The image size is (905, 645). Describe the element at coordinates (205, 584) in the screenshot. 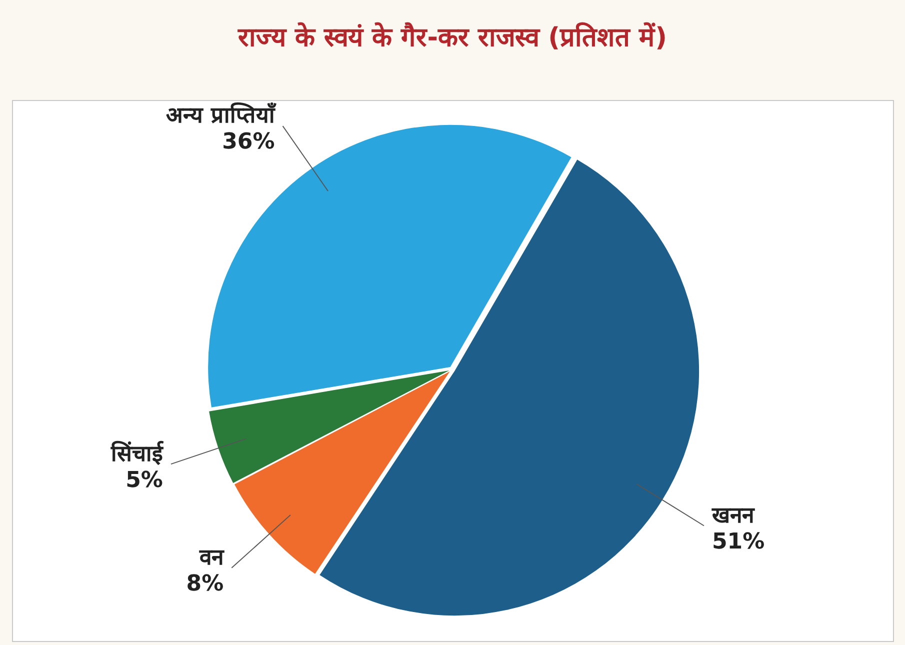

I see `data-label: 8%` at that location.